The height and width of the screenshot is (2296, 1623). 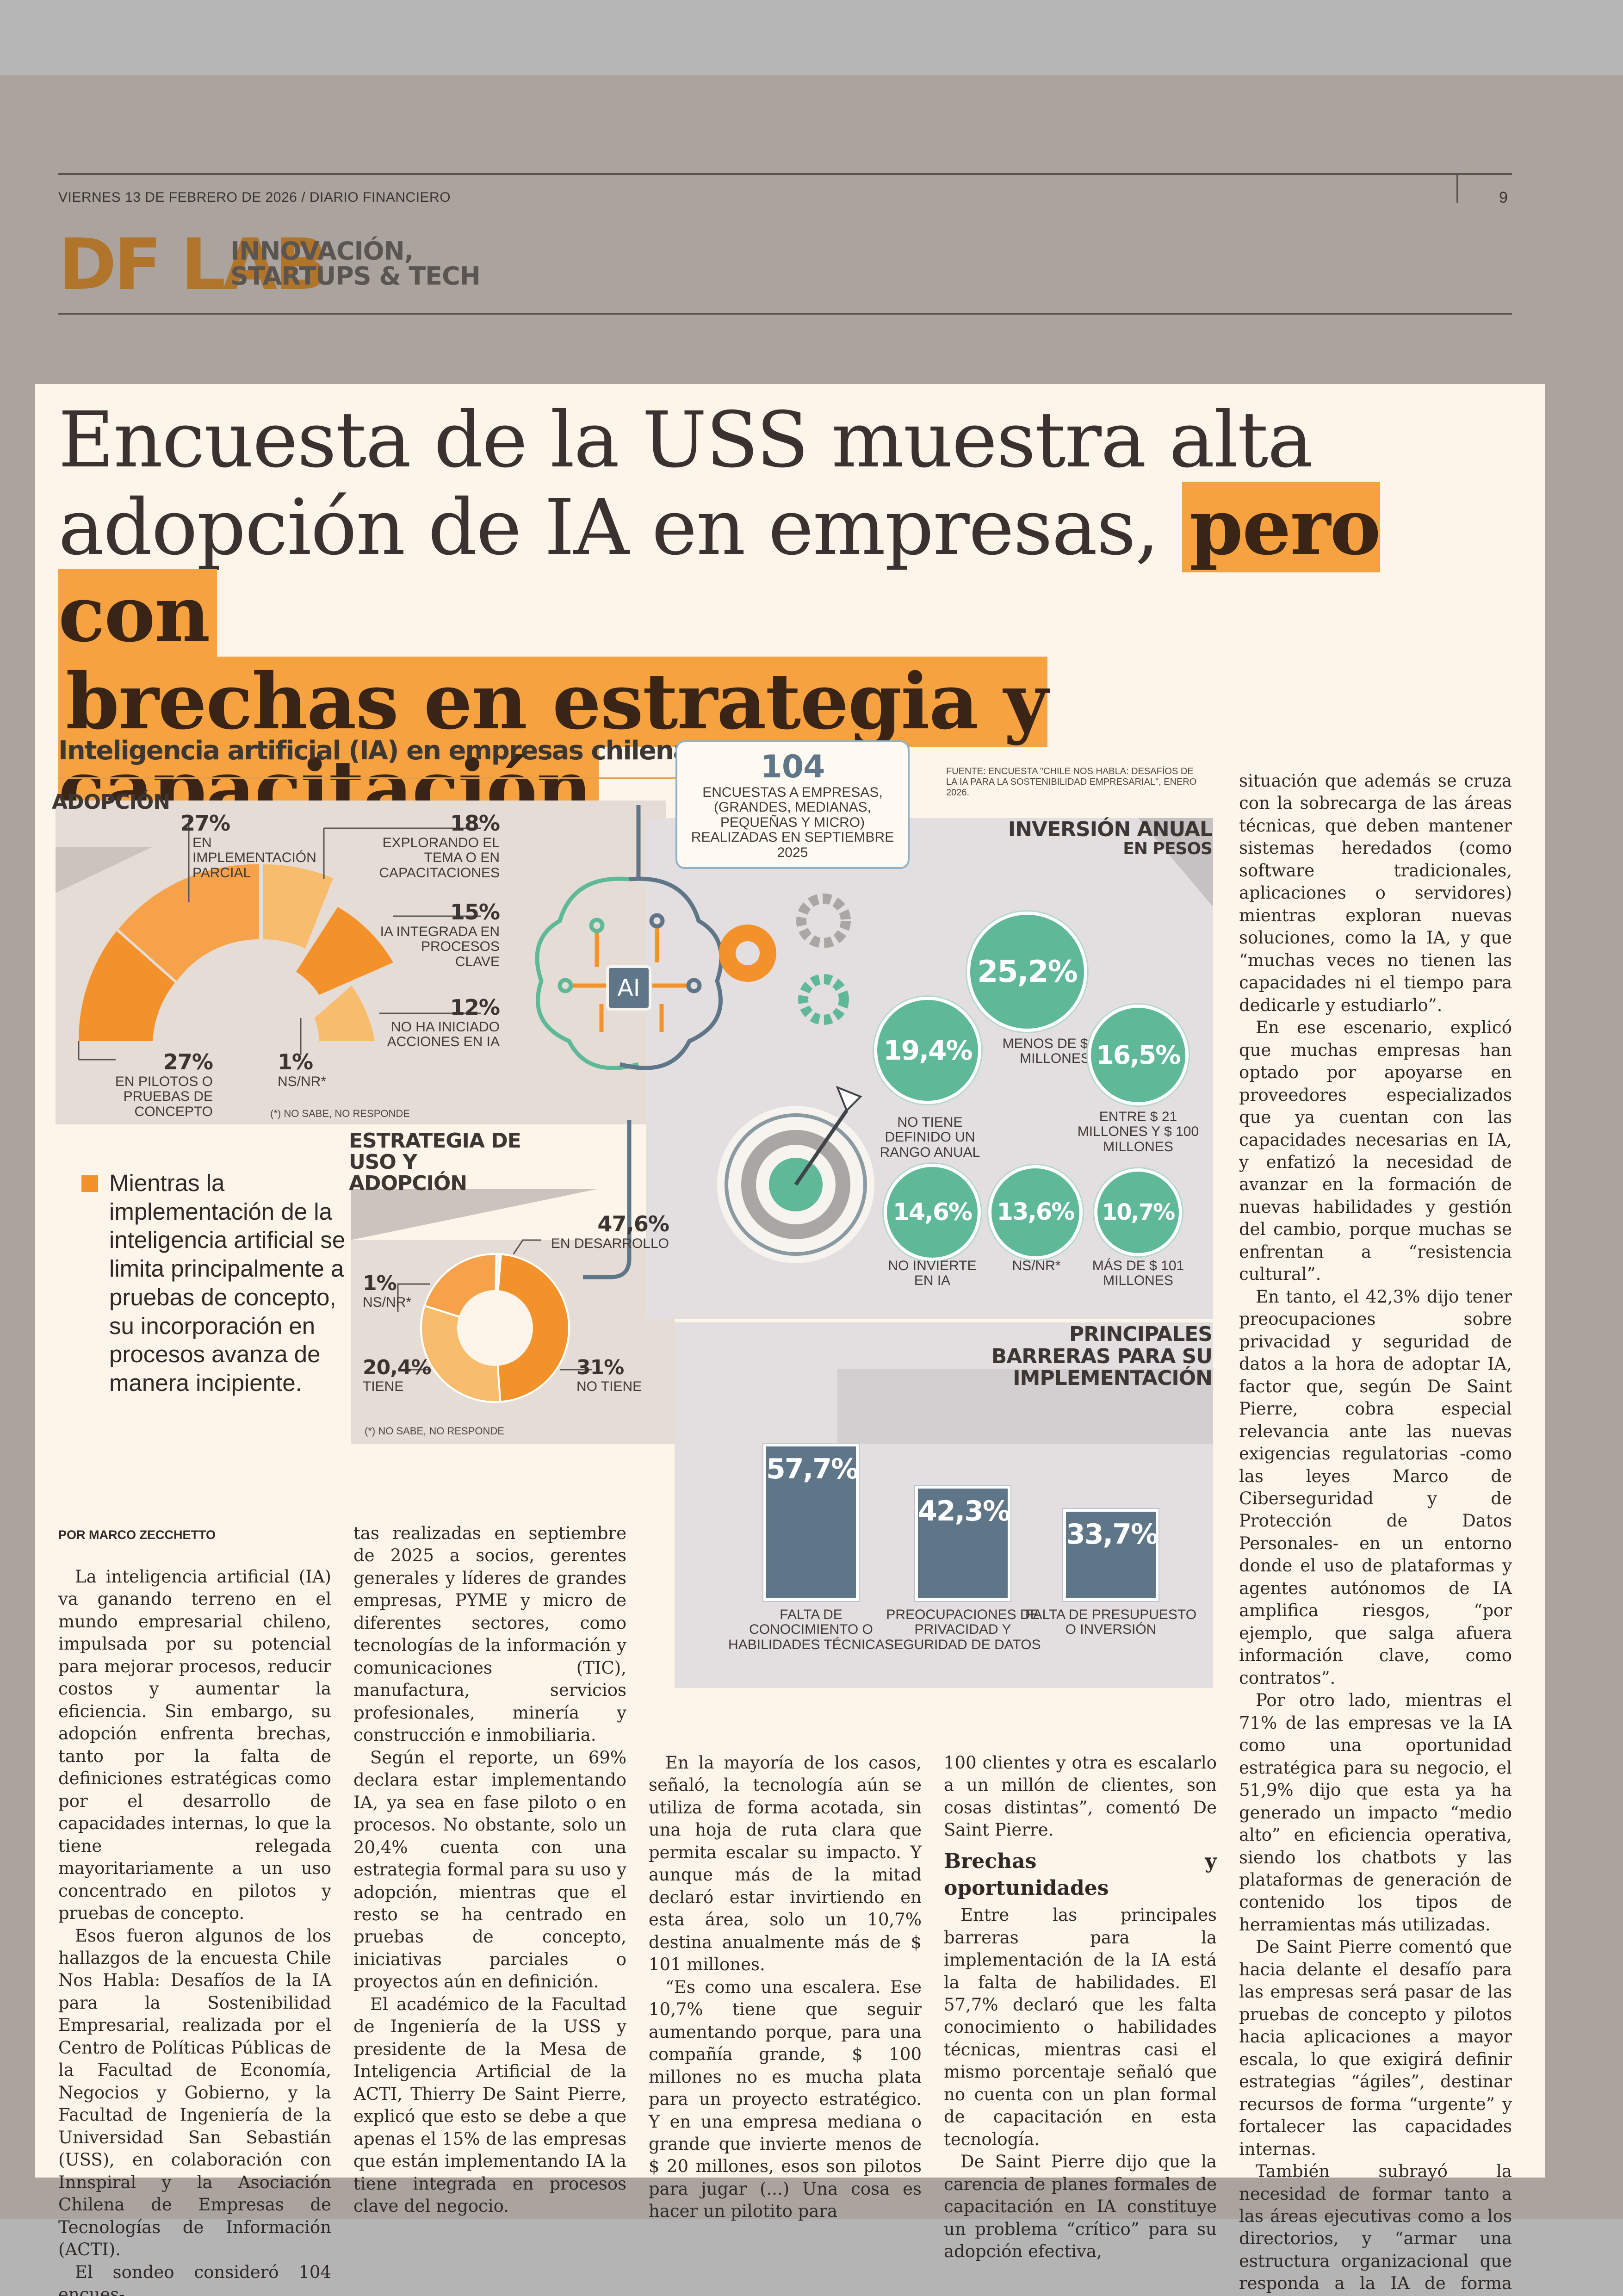 What do you see at coordinates (340, 1113) in the screenshot?
I see `adoption-footnote: (*) NO SABE, NO RESPONDE` at bounding box center [340, 1113].